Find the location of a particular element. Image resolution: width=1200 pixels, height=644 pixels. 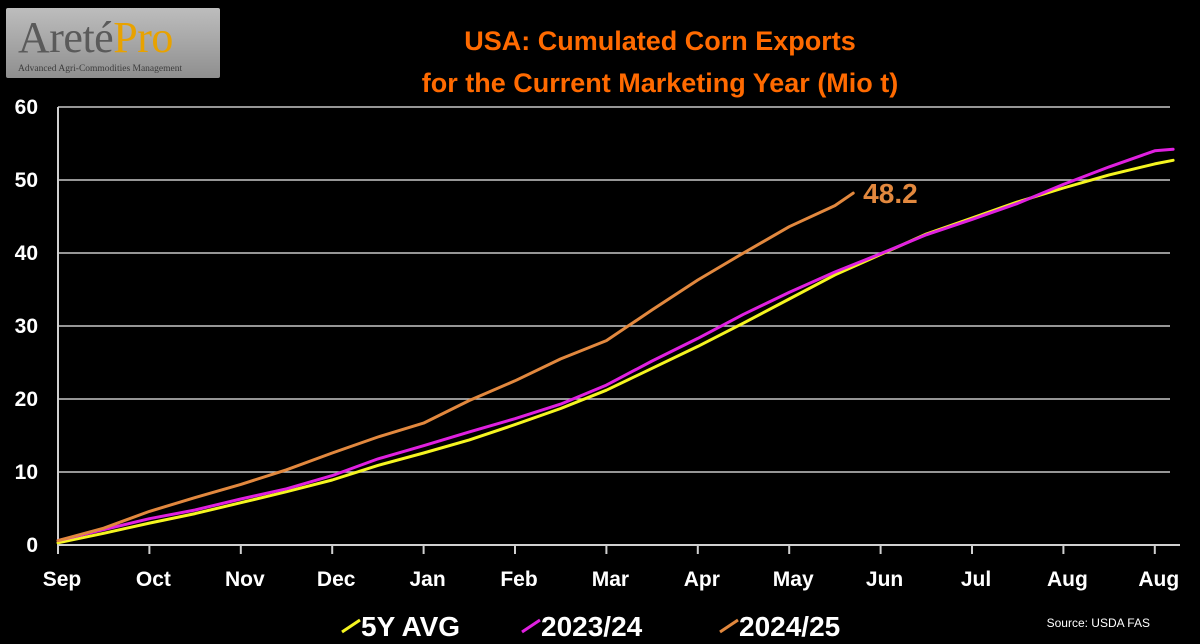

y-tick-label: 10 is located at coordinates (26, 472).